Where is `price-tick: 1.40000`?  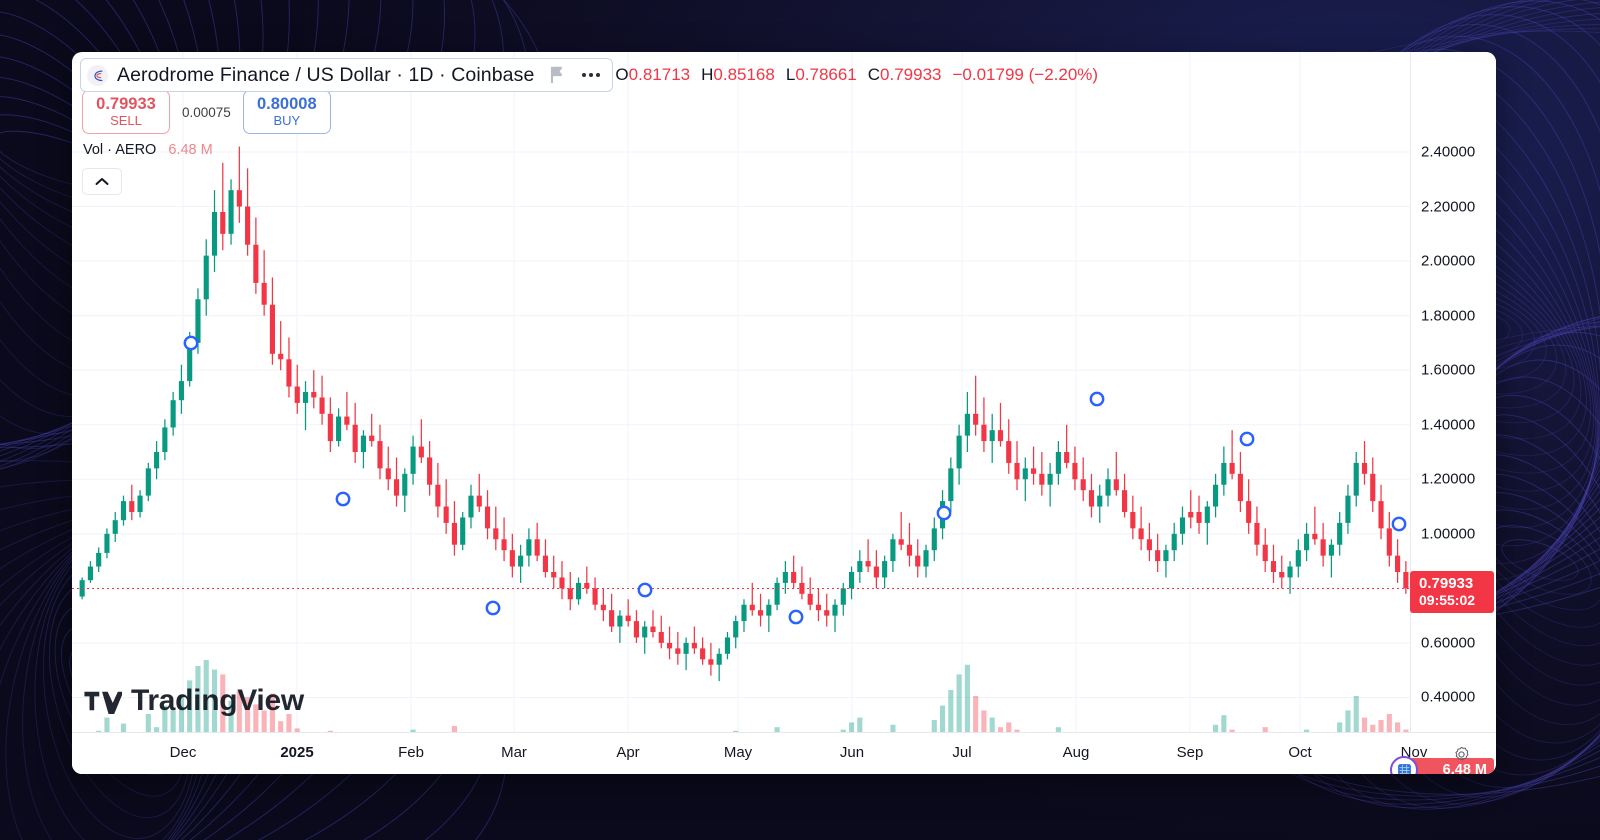 price-tick: 1.40000 is located at coordinates (1448, 425).